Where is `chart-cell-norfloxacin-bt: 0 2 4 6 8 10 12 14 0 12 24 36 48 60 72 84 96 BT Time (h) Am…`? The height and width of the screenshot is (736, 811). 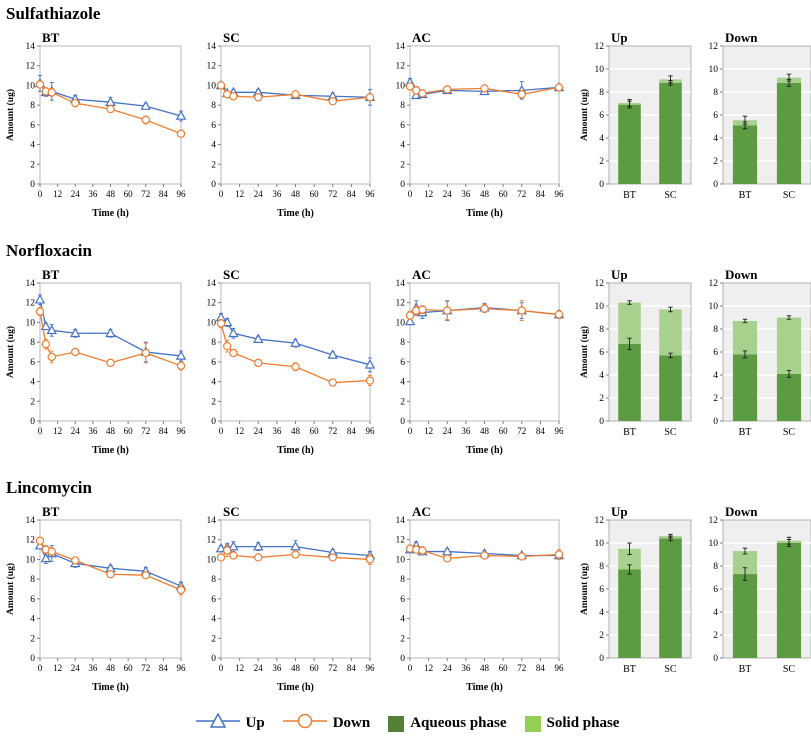
chart-cell-norfloxacin-bt: 0 2 4 6 8 10 12 14 0 12 24 36 48 60 72 84 96 BT Time (h) Am… is located at coordinates (96, 365).